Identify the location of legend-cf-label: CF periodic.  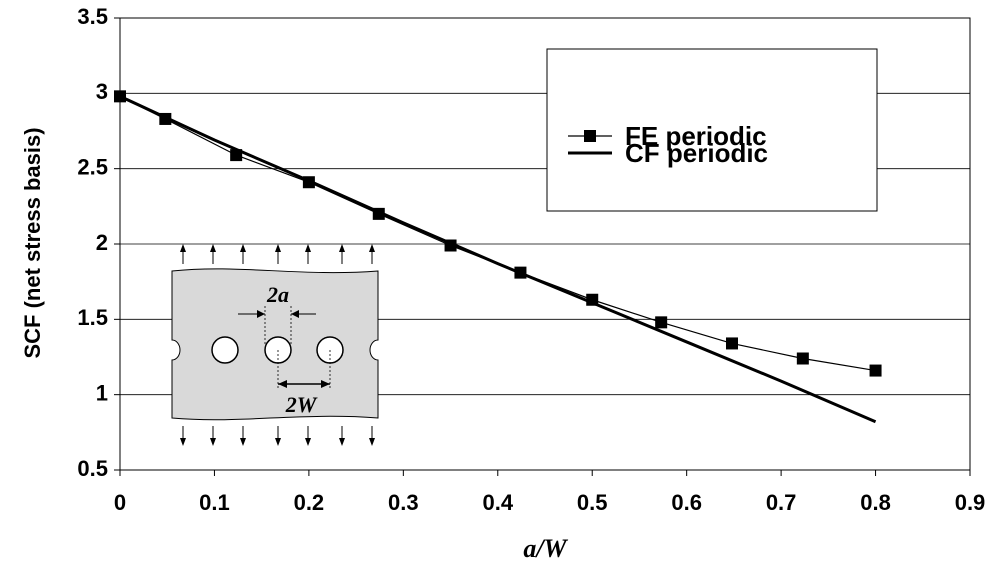
(696, 153).